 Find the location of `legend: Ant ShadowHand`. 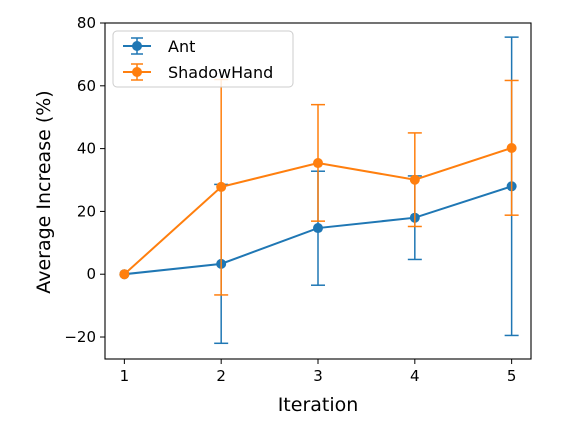

legend: Ant ShadowHand is located at coordinates (203, 59).